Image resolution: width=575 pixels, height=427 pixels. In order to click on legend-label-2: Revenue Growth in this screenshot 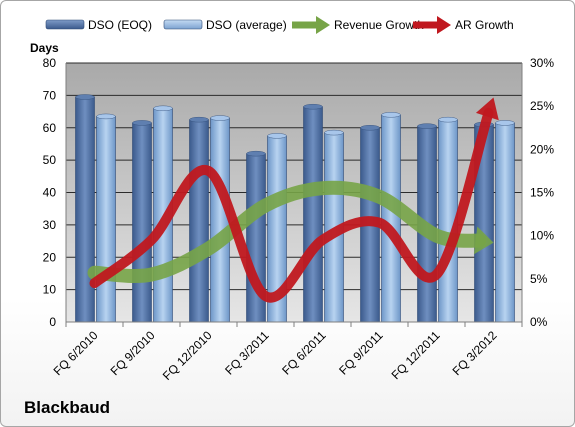, I will do `click(379, 25)`.